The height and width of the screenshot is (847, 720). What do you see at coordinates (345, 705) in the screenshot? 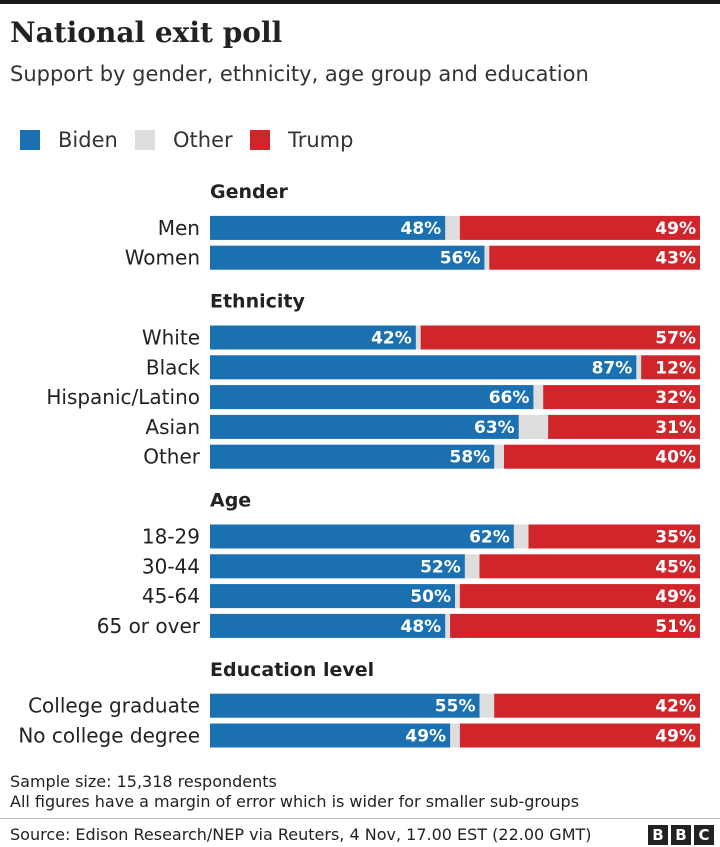
I see `bar-biden-college-graduate` at bounding box center [345, 705].